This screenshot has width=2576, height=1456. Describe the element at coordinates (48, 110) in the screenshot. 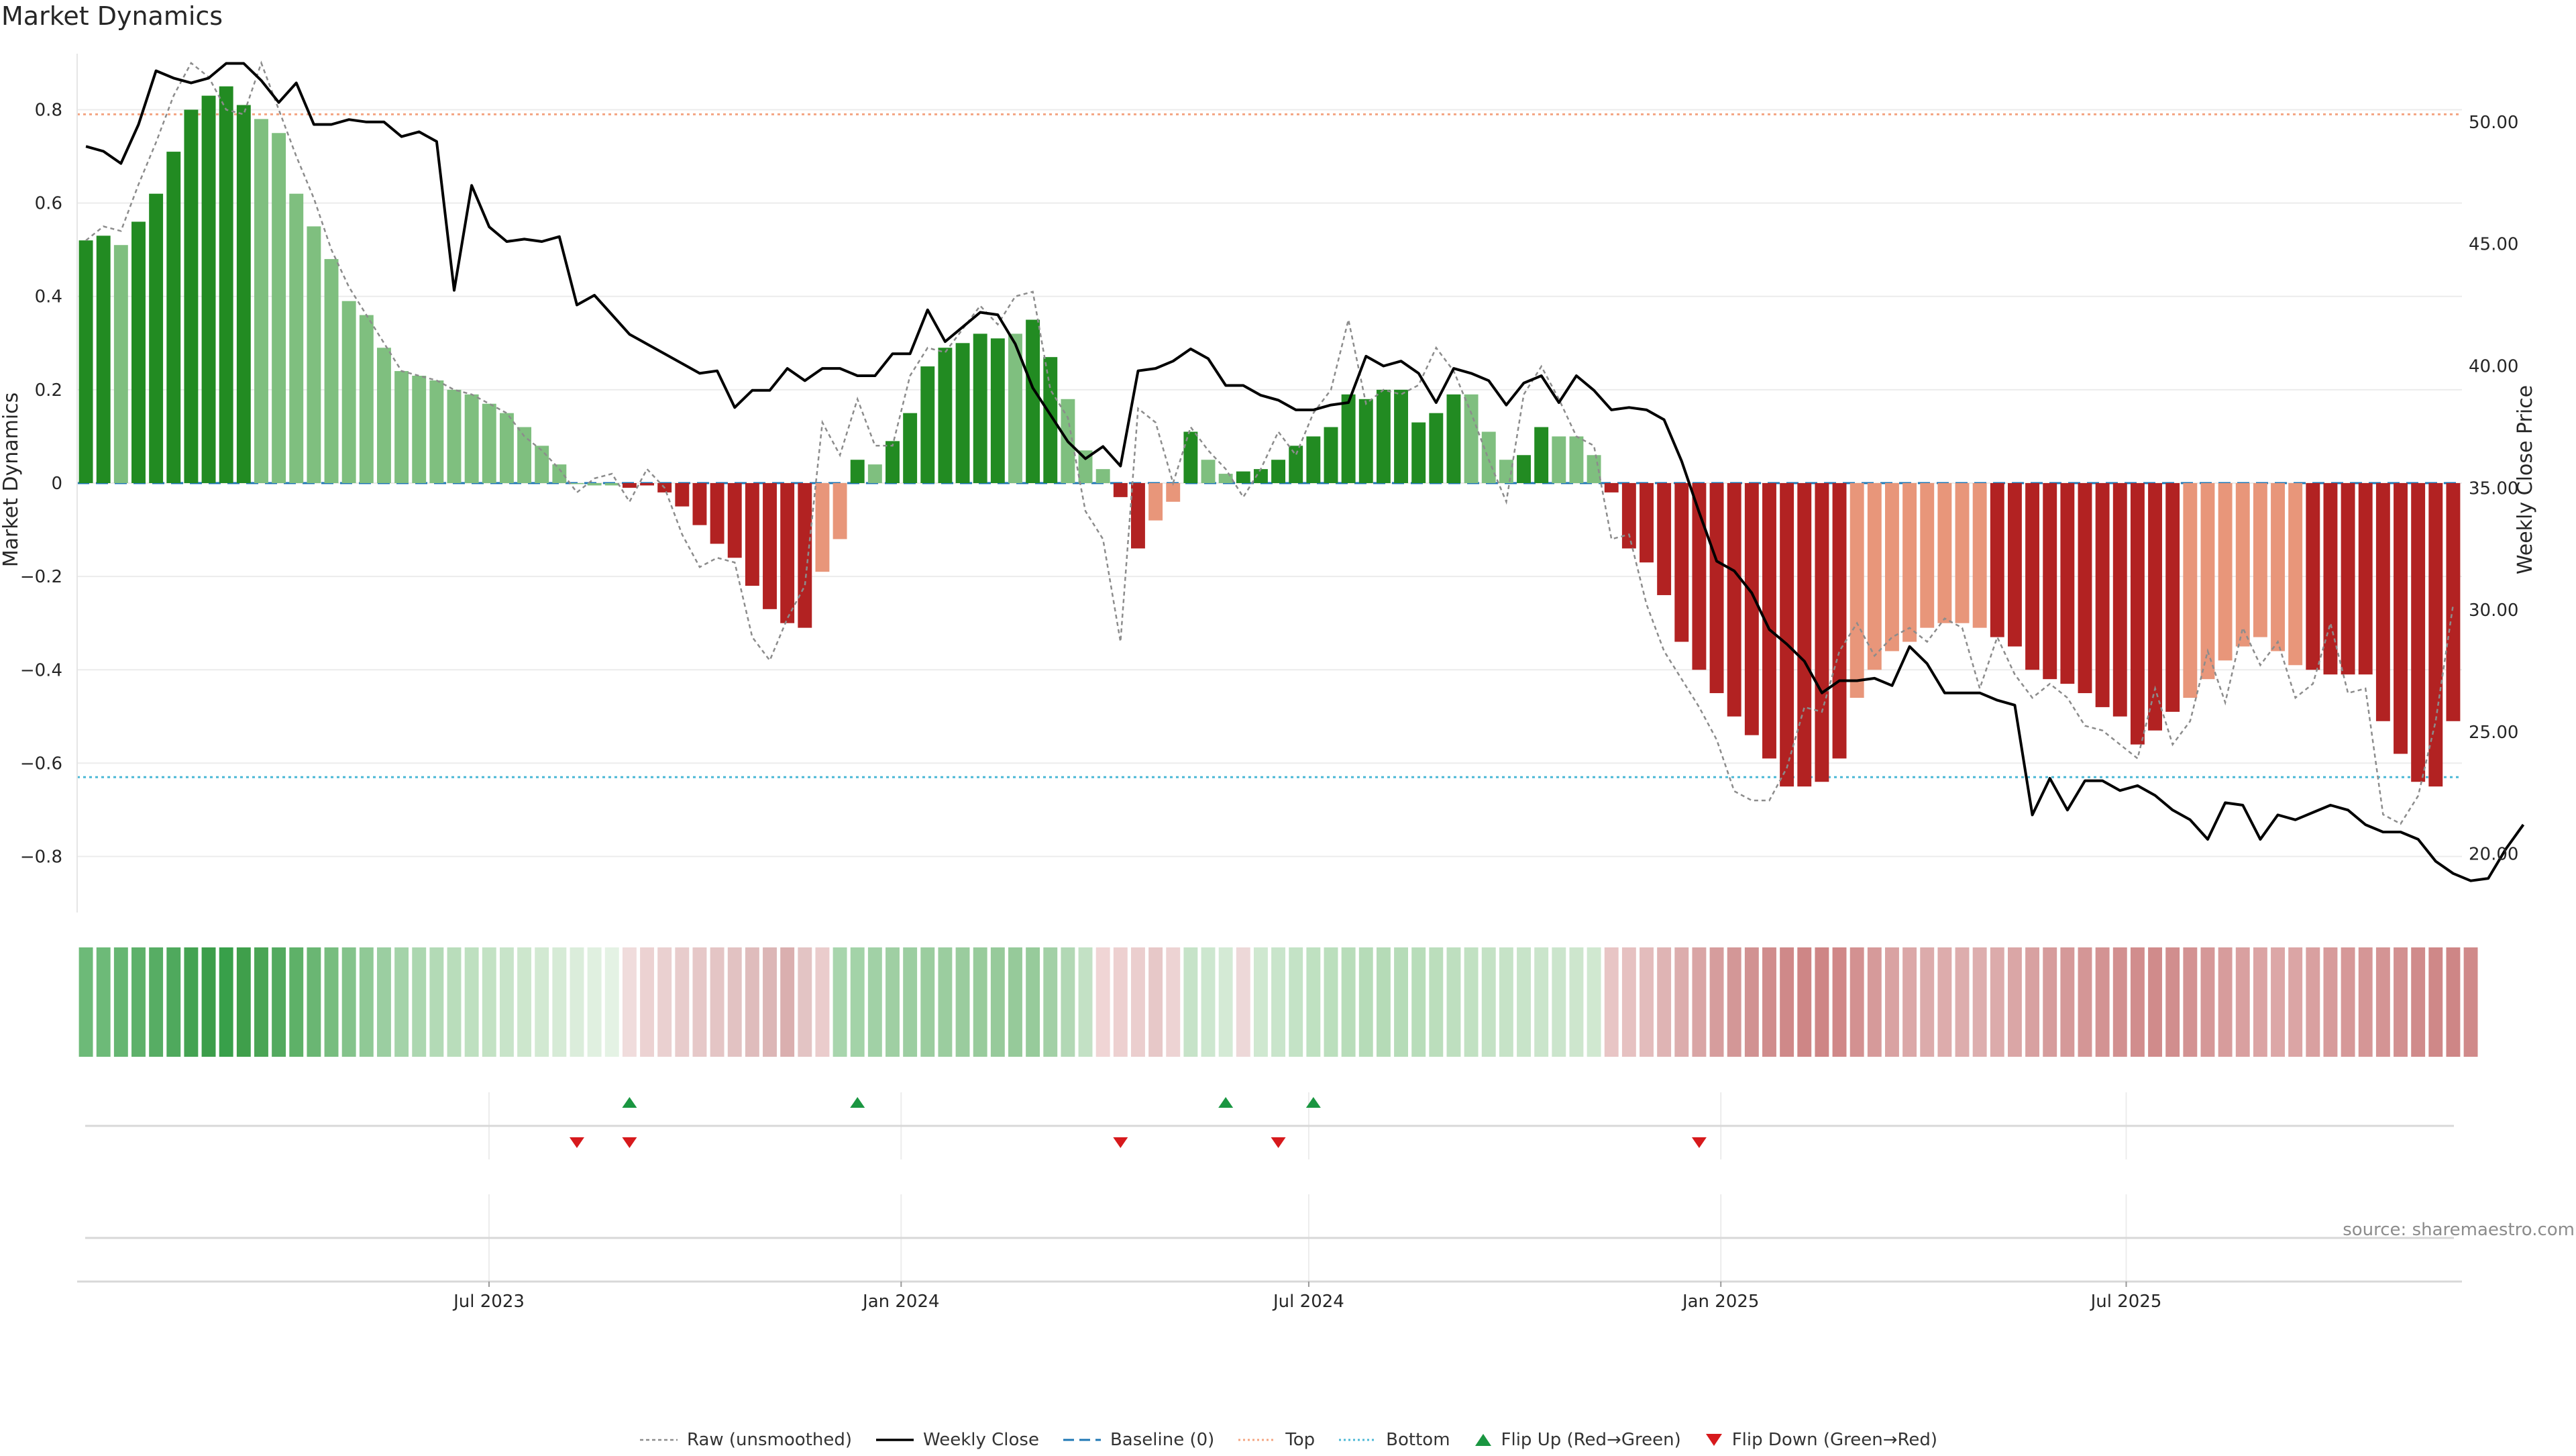

I see `y-tick-label: 0.8` at that location.